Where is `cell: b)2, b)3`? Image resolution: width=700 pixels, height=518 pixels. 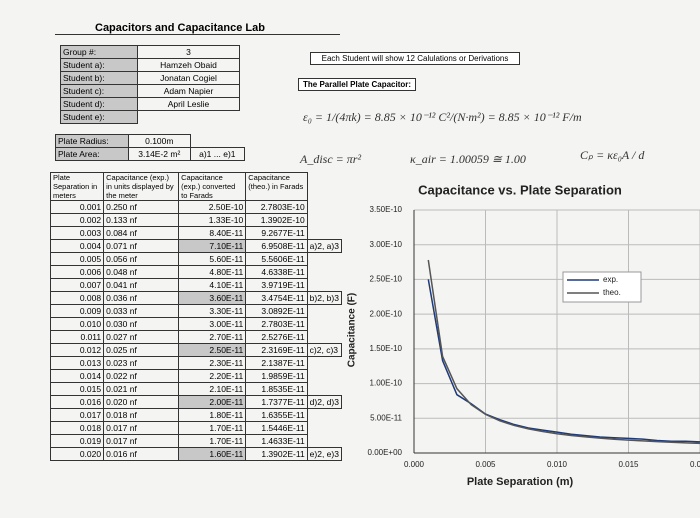 cell: b)2, b)3 is located at coordinates (324, 298).